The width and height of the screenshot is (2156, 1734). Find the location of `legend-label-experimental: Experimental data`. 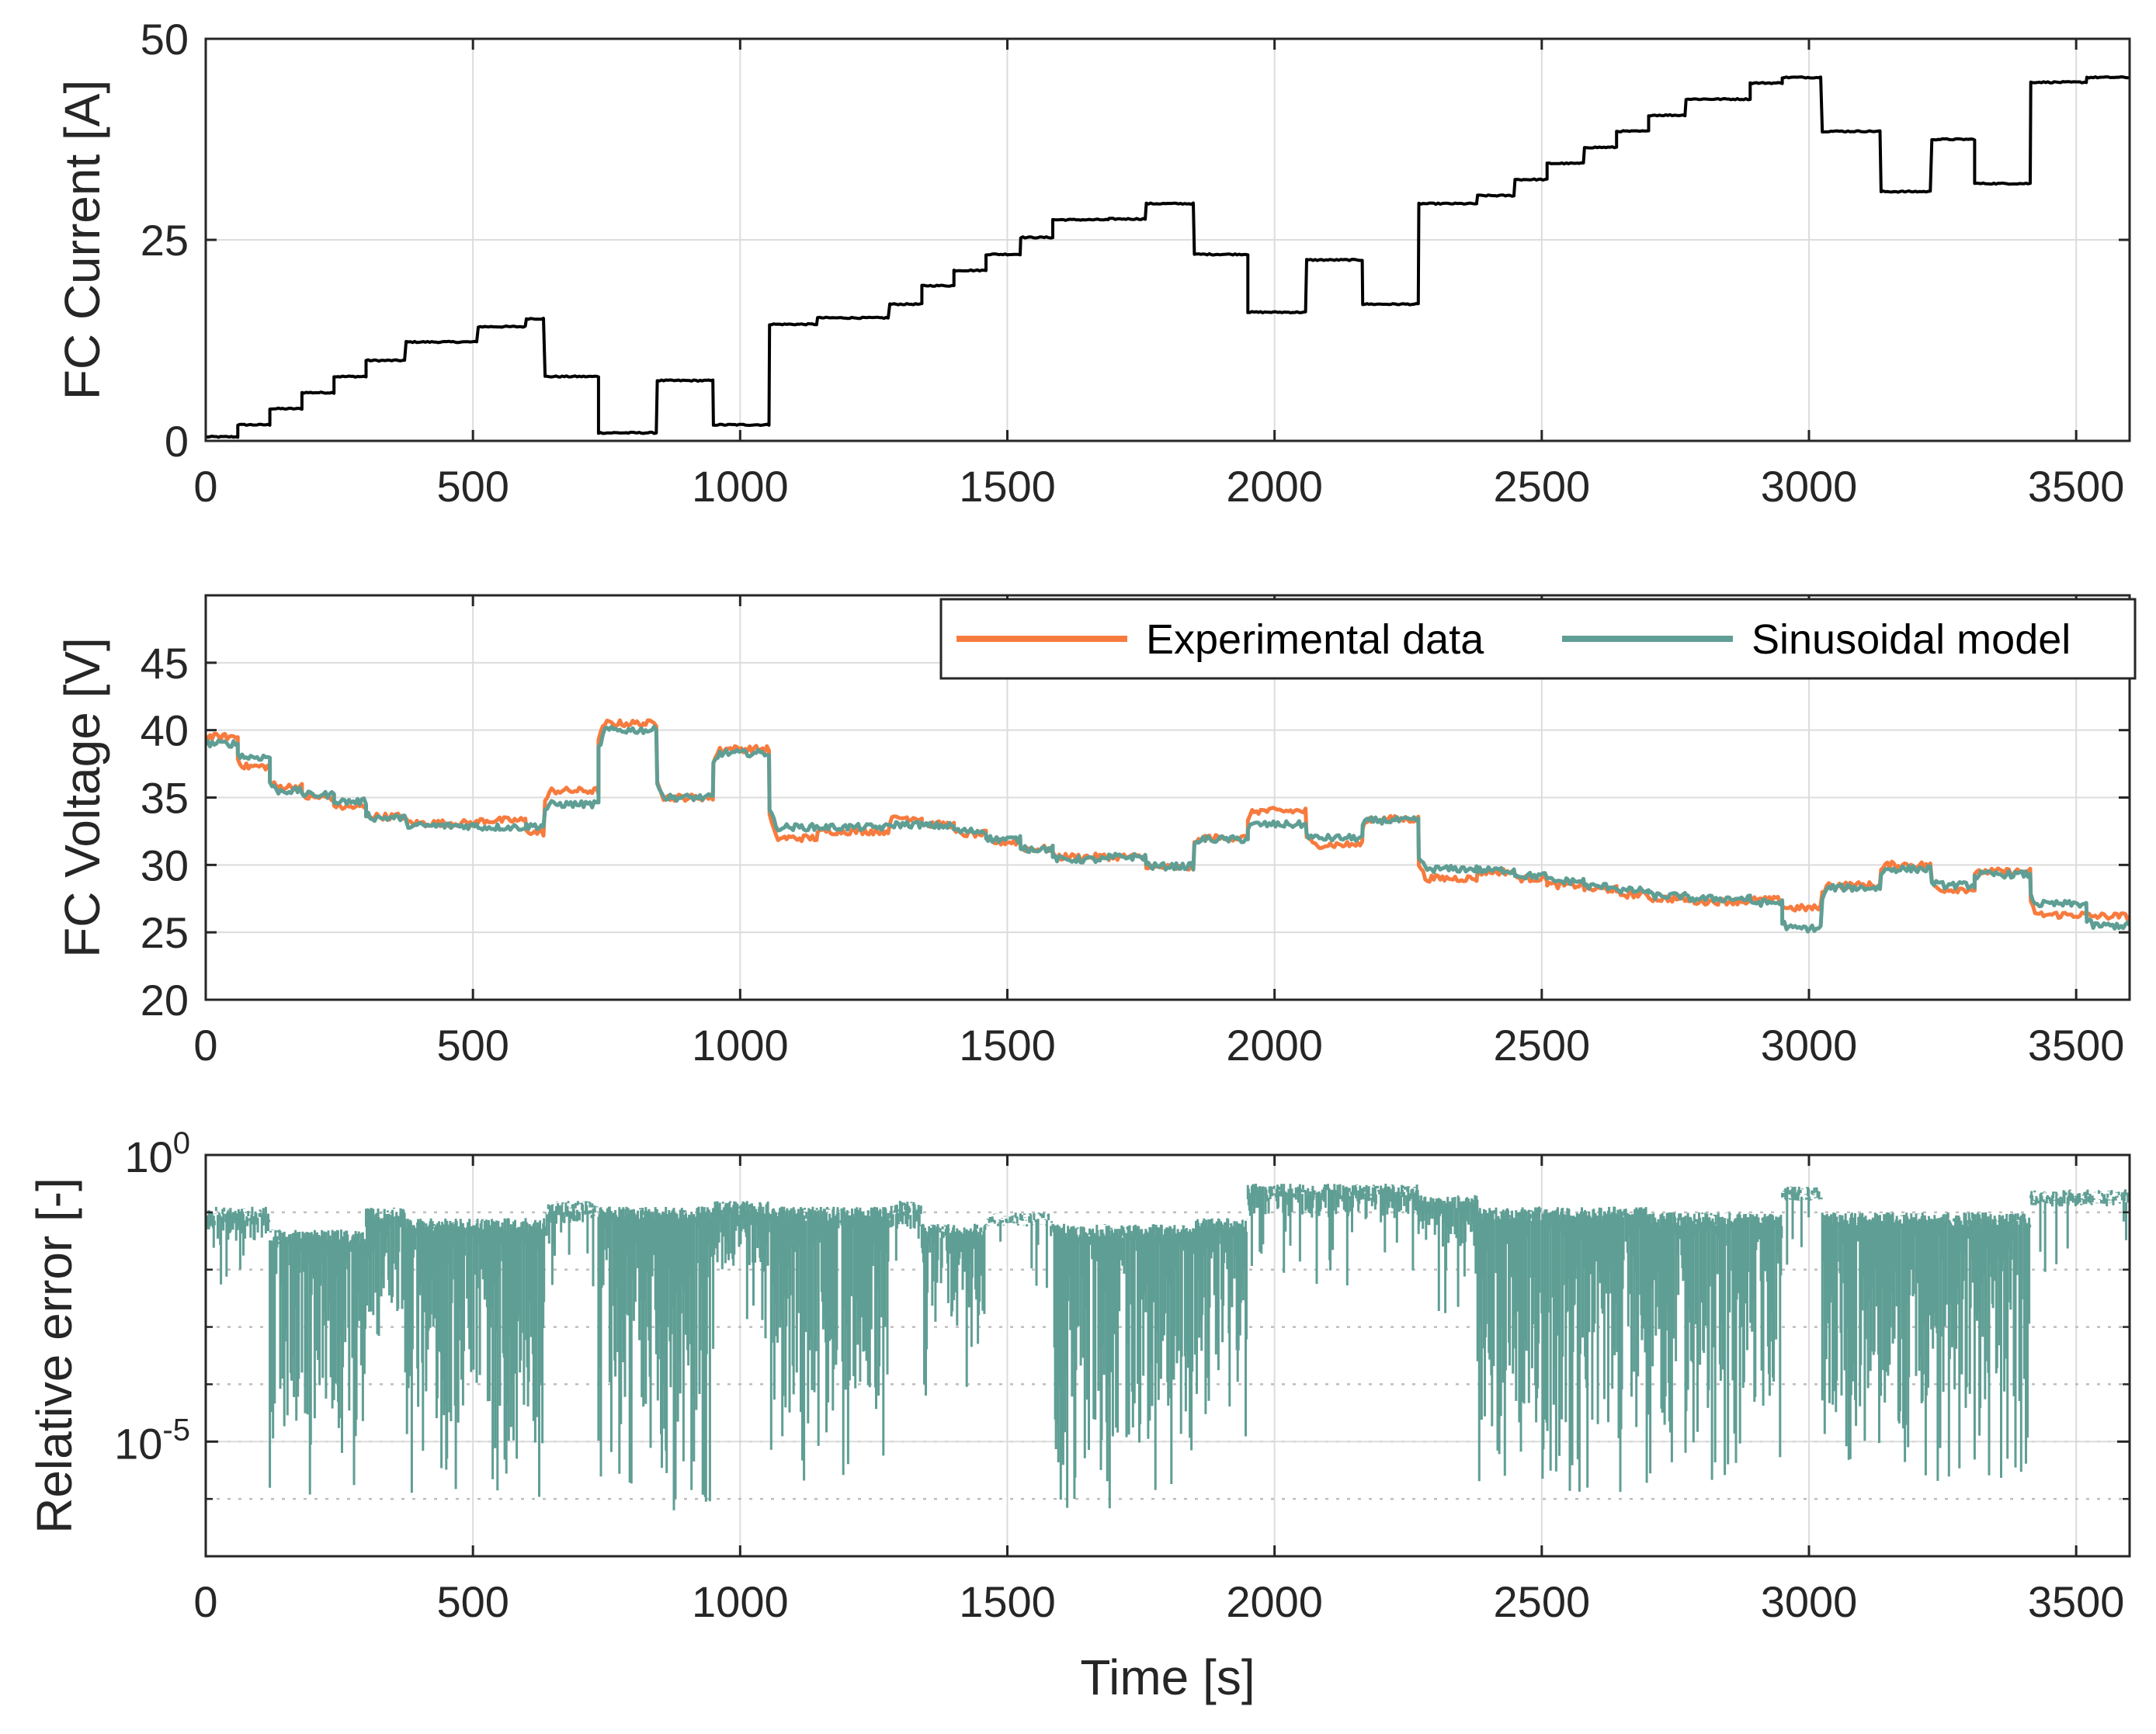

legend-label-experimental: Experimental data is located at coordinates (1315, 639).